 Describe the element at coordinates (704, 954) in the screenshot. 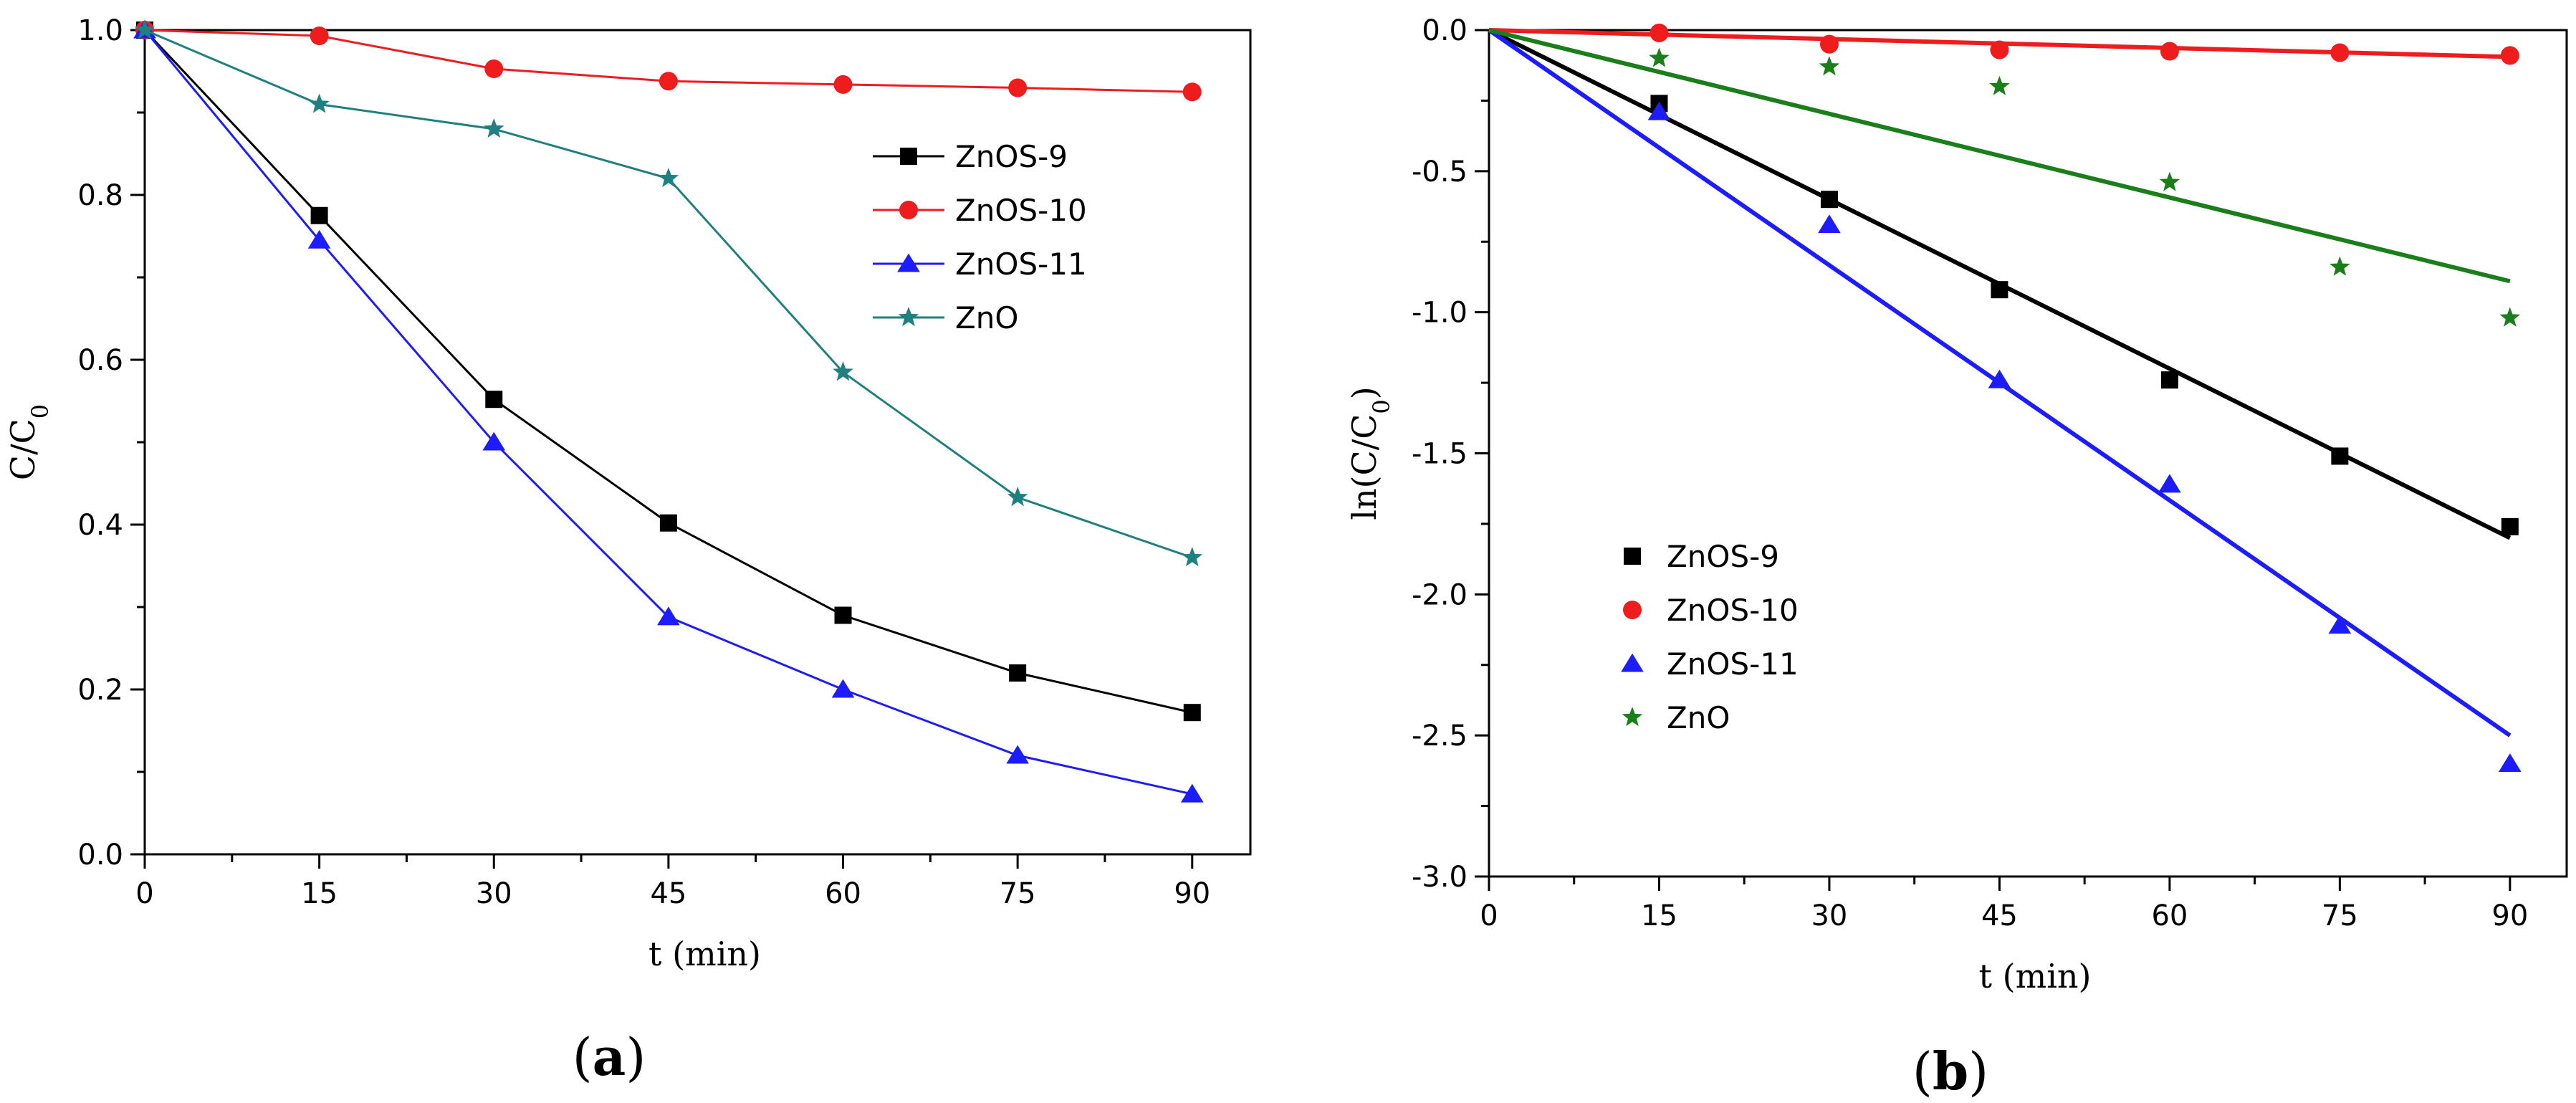

I see `panel-a-x-axis-title: t (min)` at that location.